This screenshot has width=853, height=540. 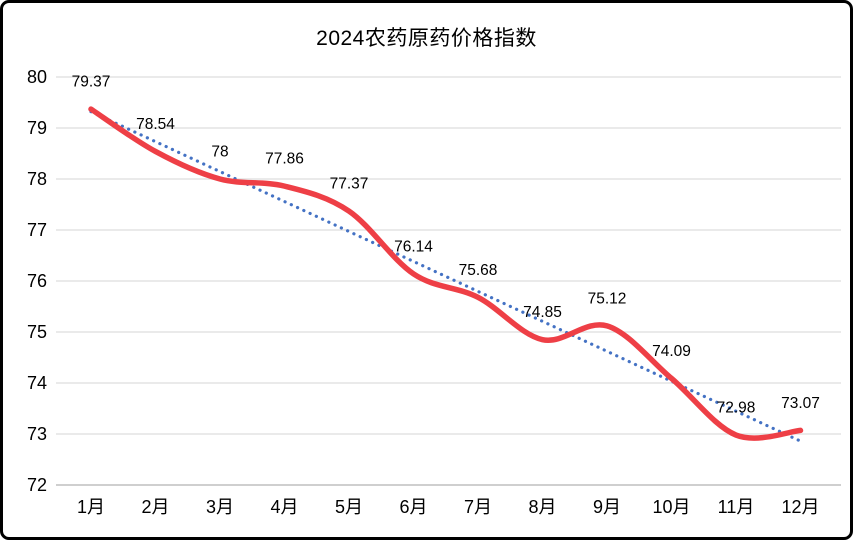 What do you see at coordinates (542, 507) in the screenshot?
I see `x-axis-tick-label: 8月` at bounding box center [542, 507].